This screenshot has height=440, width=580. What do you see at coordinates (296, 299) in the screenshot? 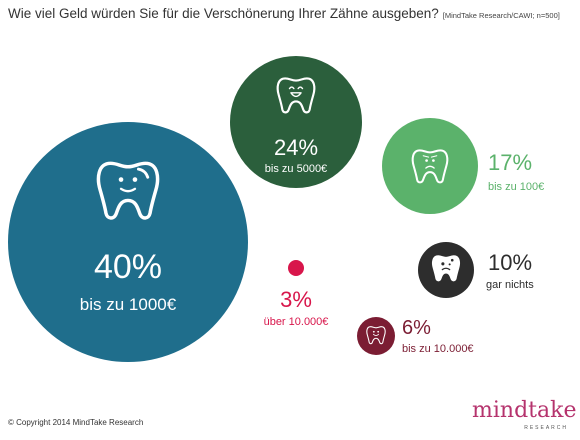
I see `percent-label-6: 3%` at bounding box center [296, 299].